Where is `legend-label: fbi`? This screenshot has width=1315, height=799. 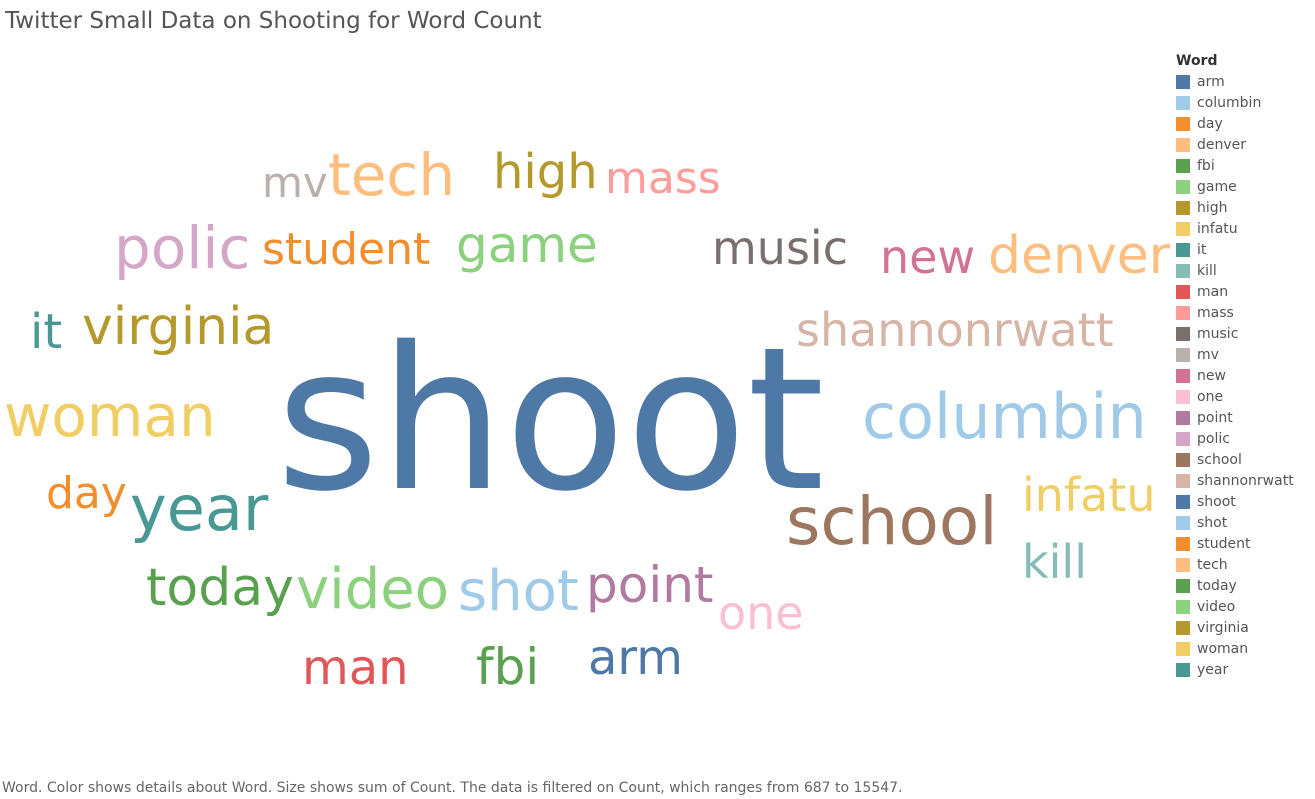
legend-label: fbi is located at coordinates (1206, 165).